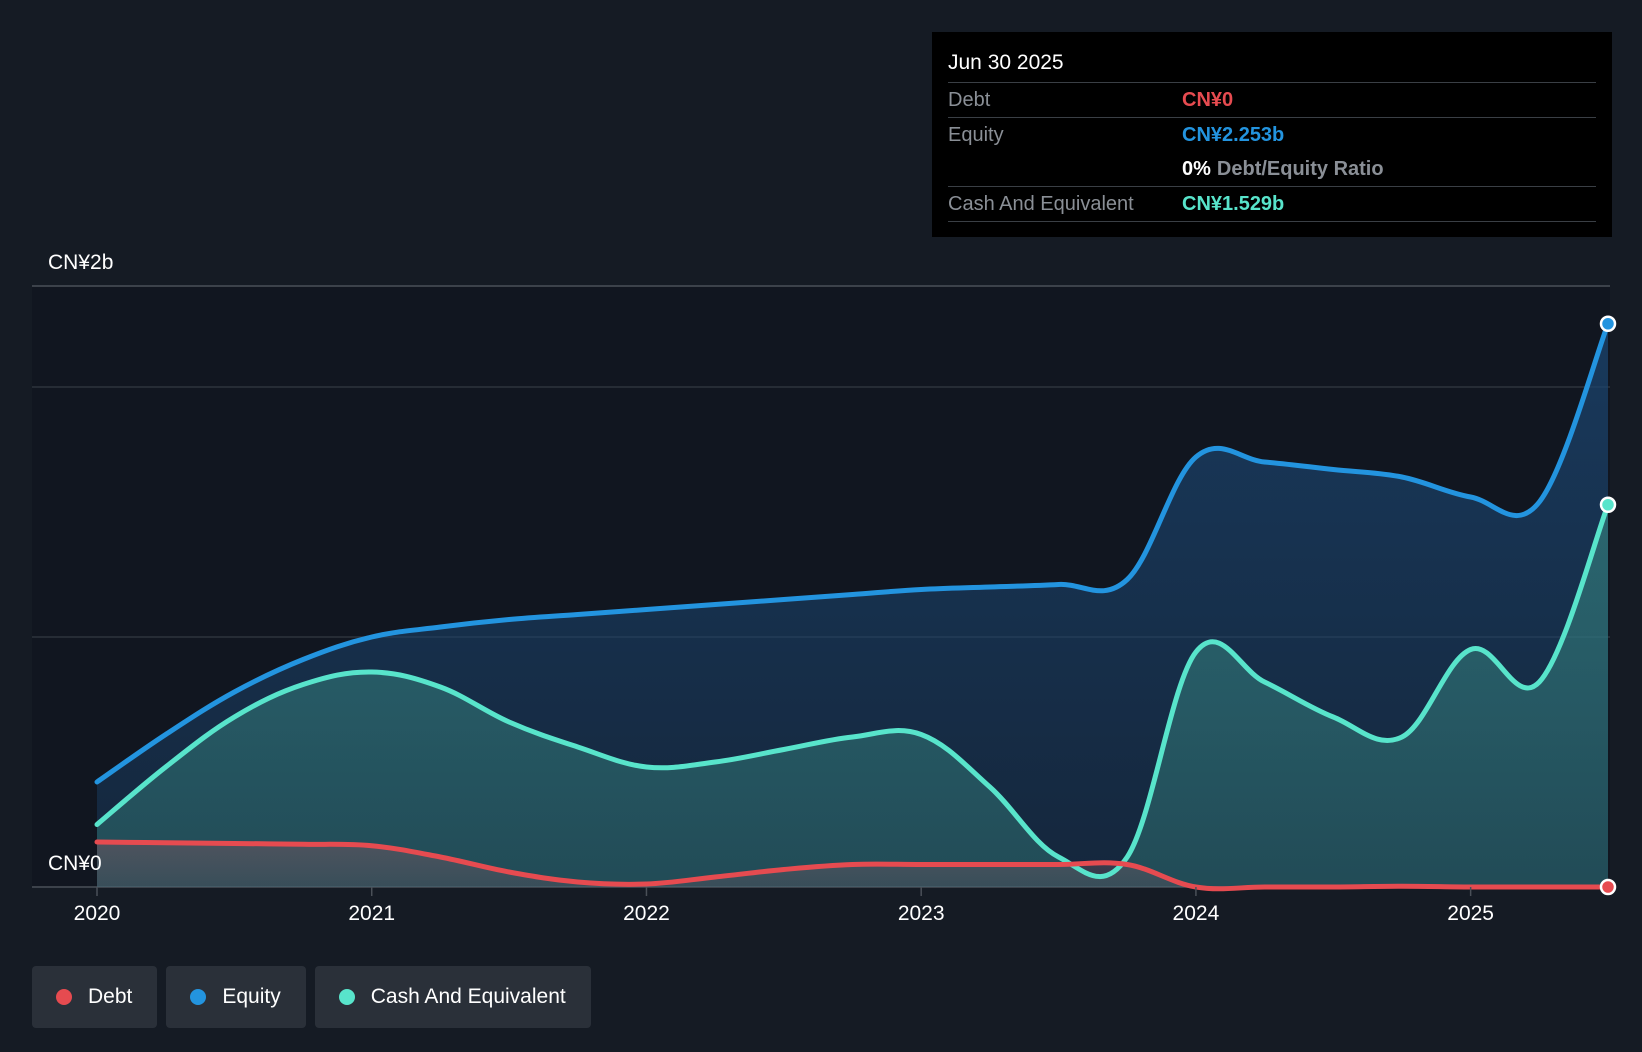 The width and height of the screenshot is (1642, 1052). I want to click on series-endpoints, so click(1608, 605).